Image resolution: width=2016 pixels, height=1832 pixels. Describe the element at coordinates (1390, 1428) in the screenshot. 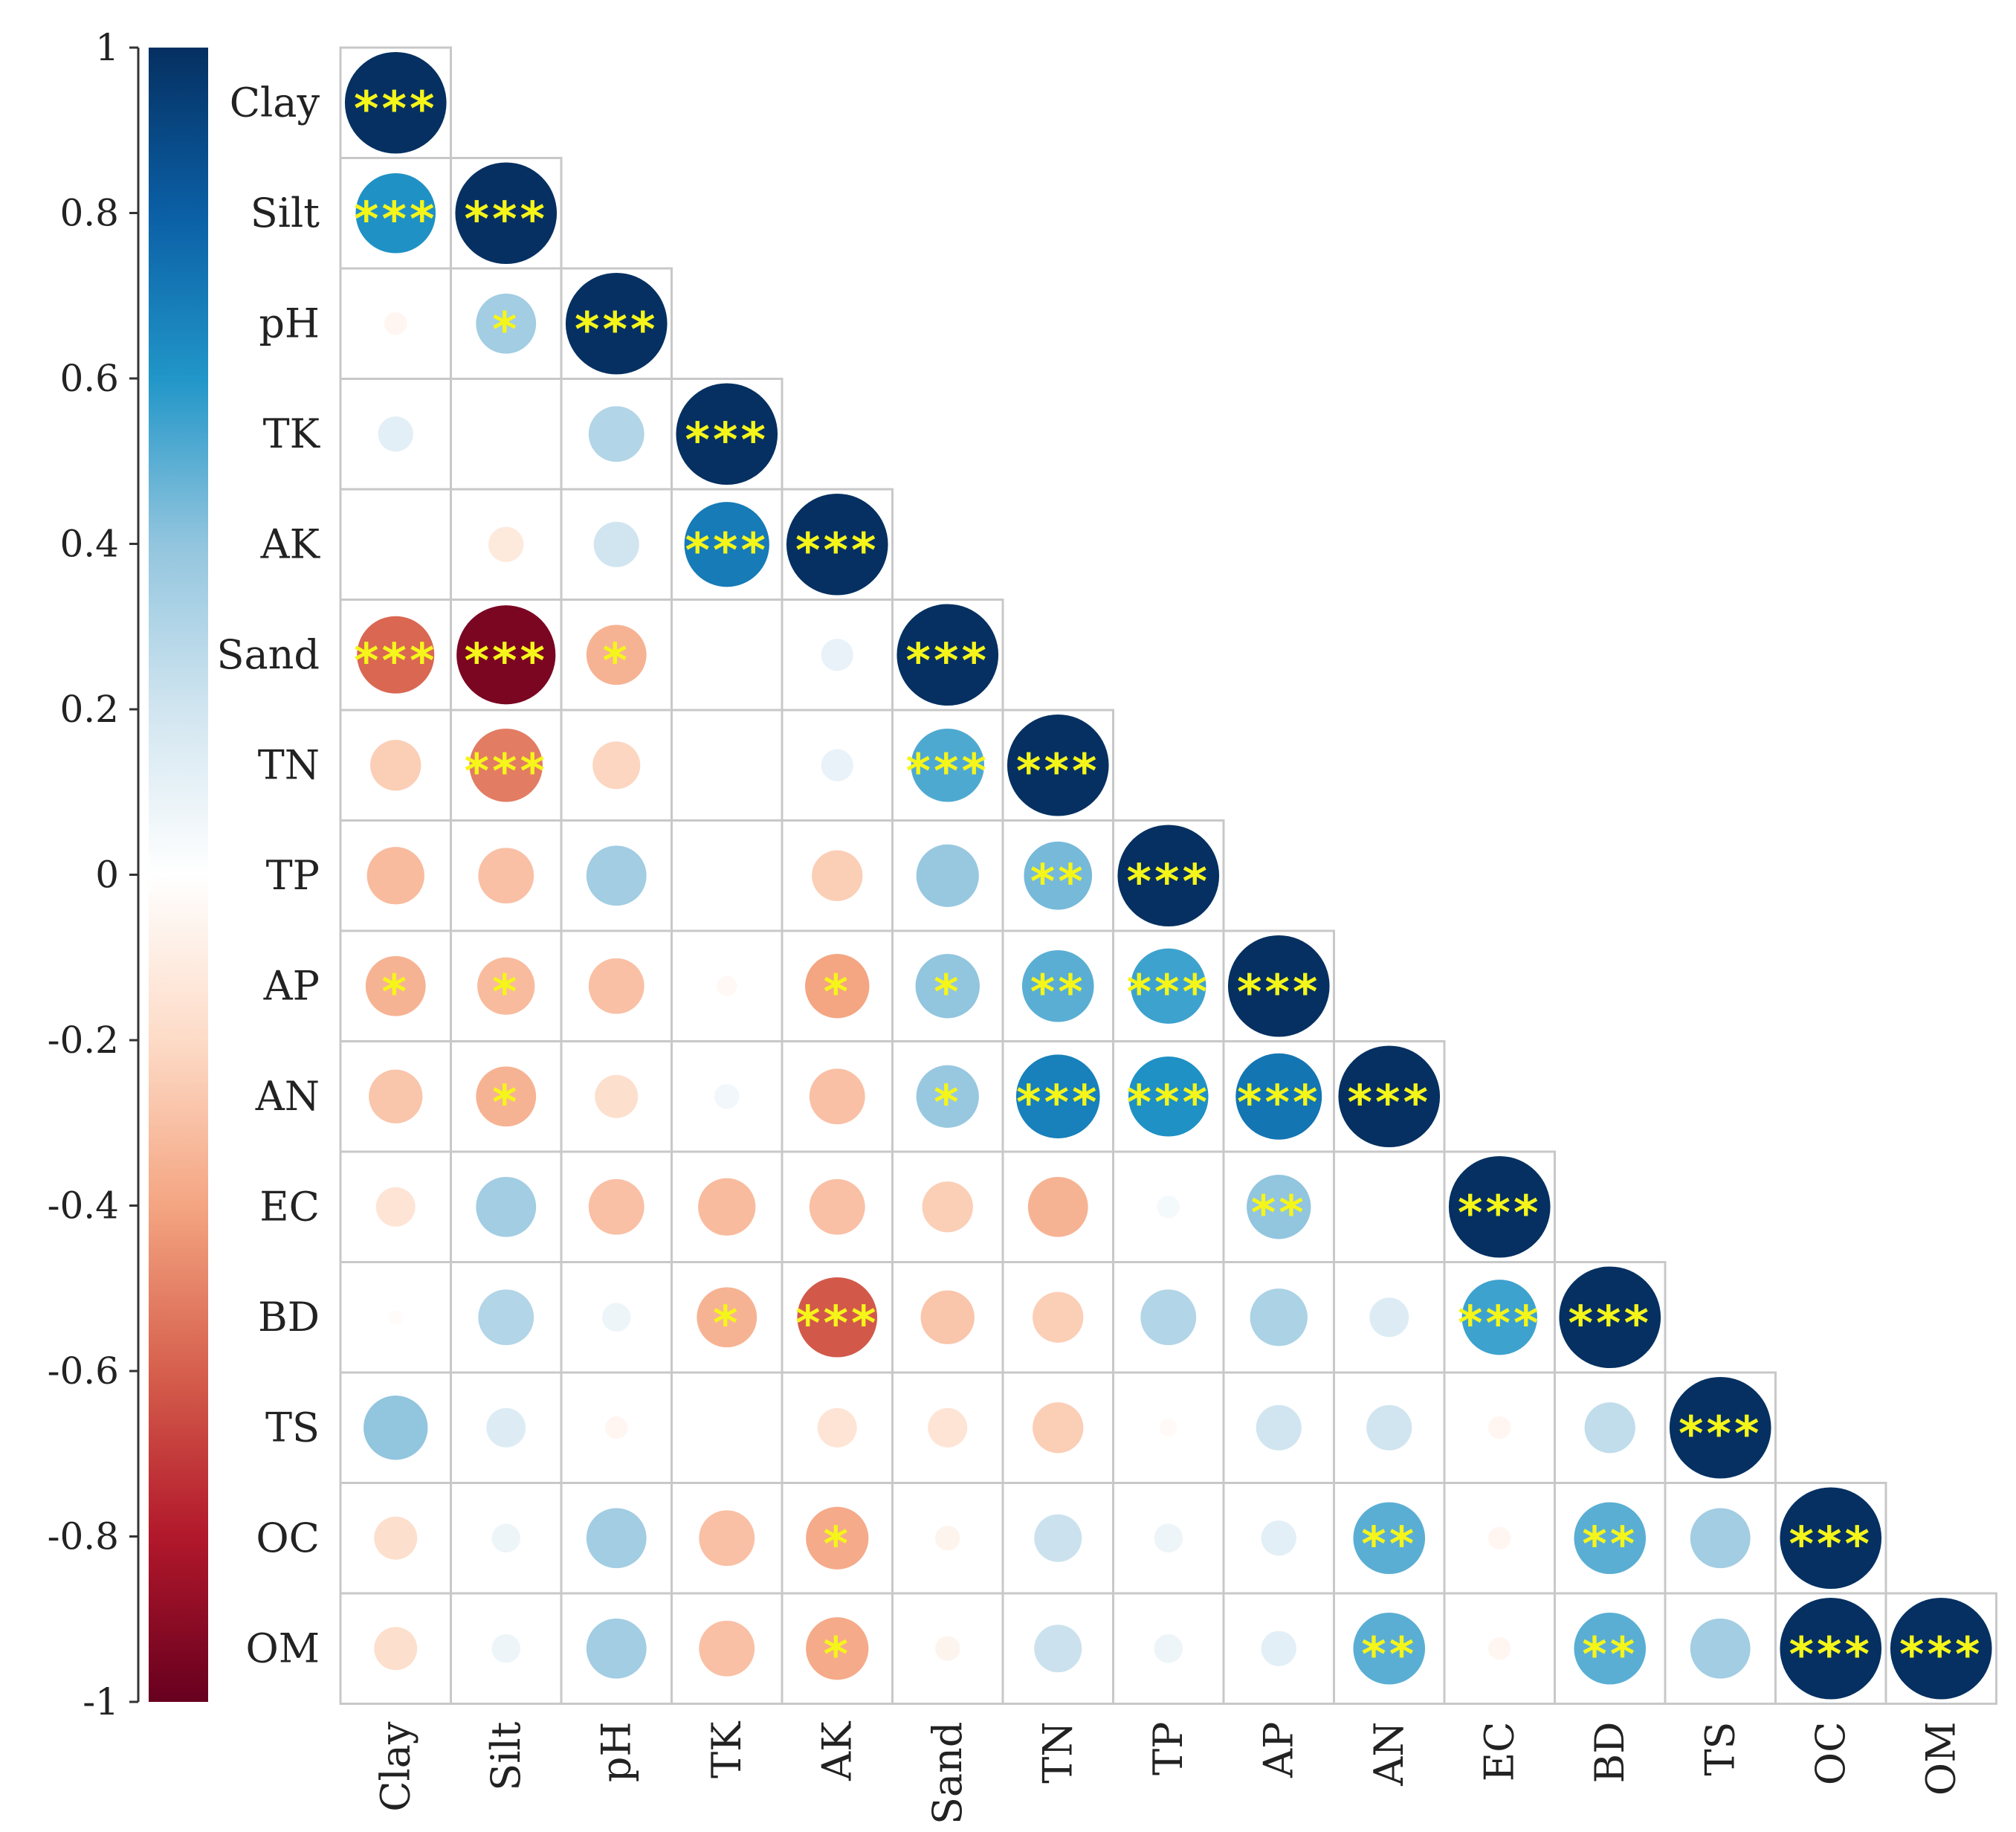

I see `cell-TS-AN` at that location.